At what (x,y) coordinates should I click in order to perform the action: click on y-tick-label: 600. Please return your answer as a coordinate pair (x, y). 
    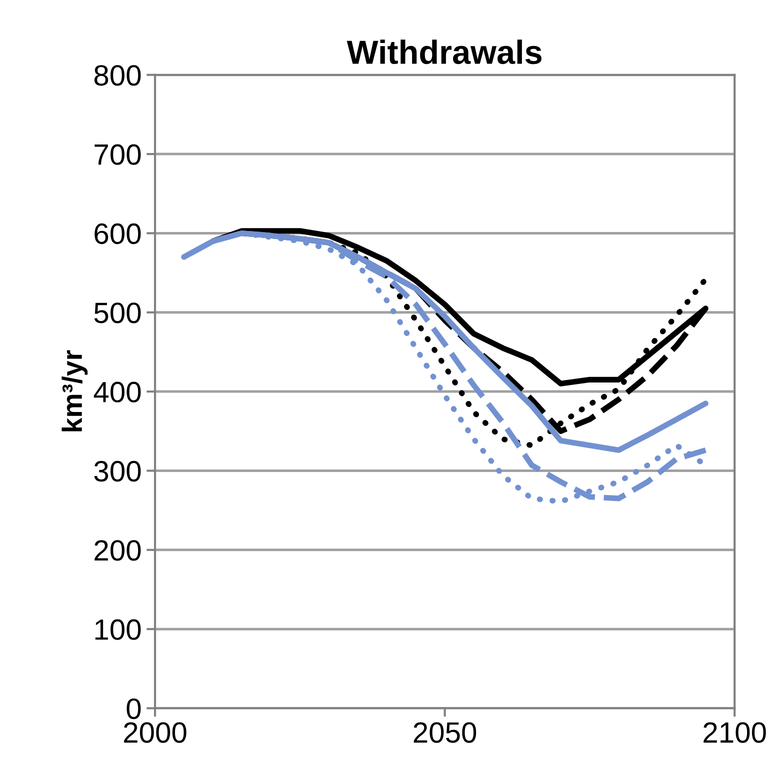
    Looking at the image, I should click on (117, 233).